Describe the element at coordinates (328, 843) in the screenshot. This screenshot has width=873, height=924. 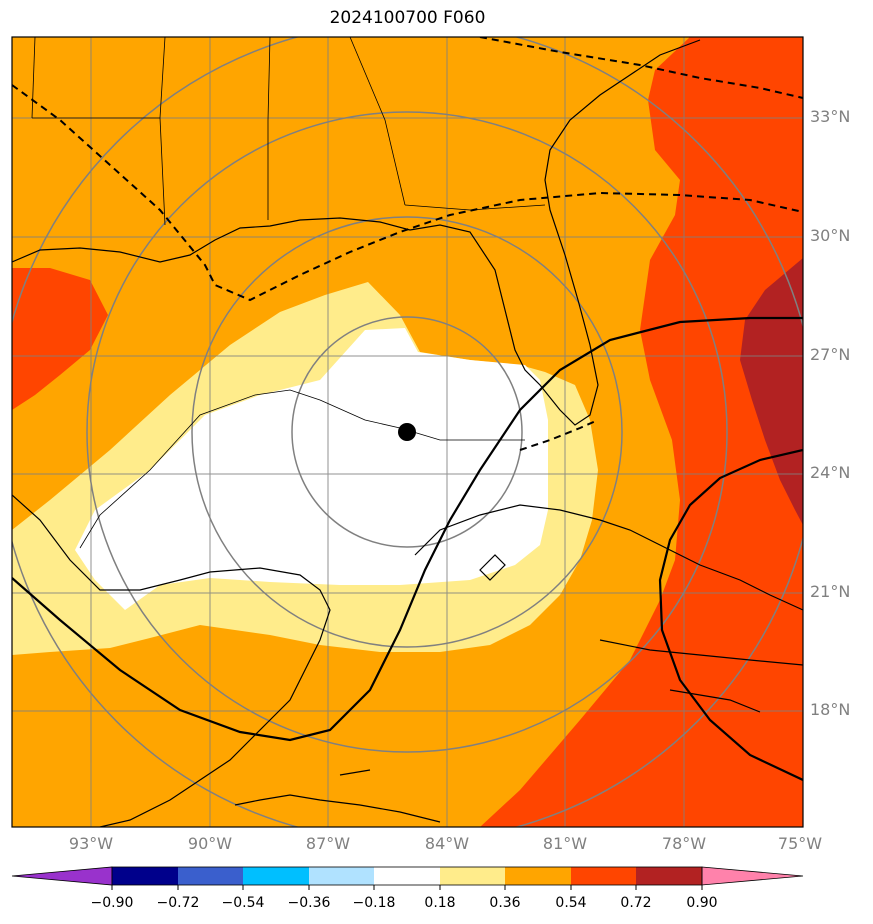
I see `lon-label: 87°W` at that location.